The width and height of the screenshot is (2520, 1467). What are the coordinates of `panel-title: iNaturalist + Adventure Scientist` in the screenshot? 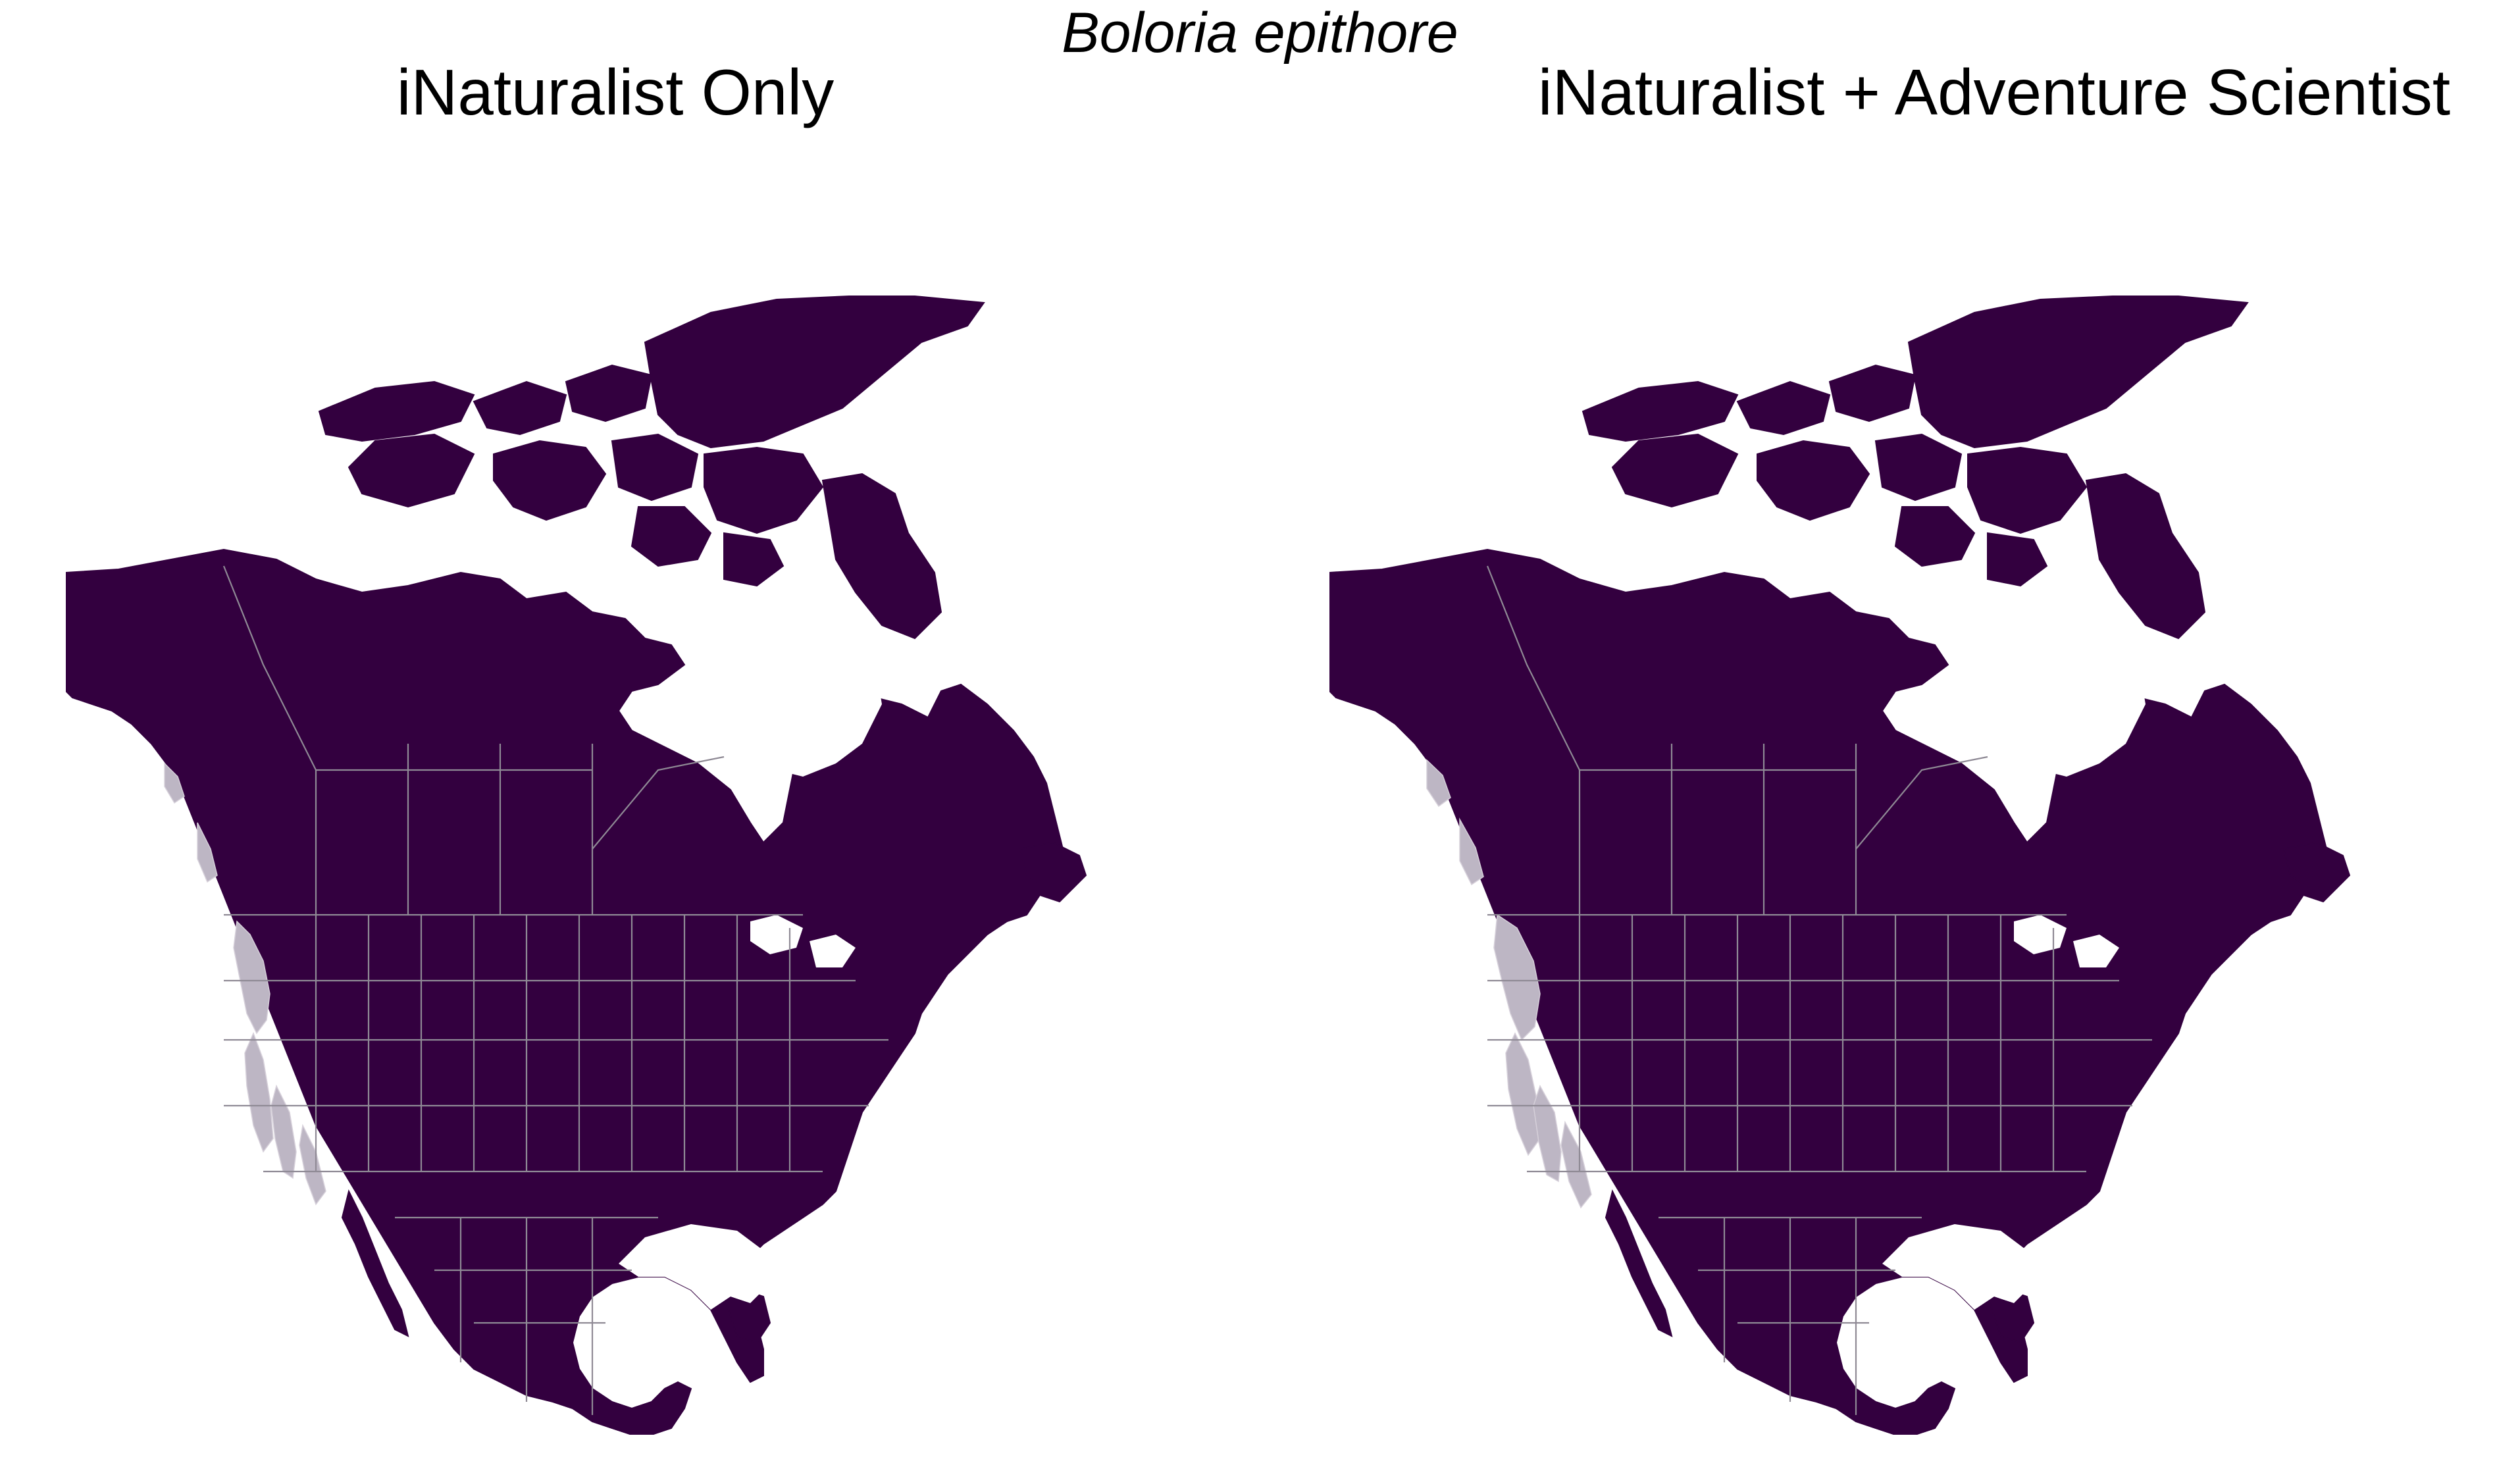 It's located at (1994, 92).